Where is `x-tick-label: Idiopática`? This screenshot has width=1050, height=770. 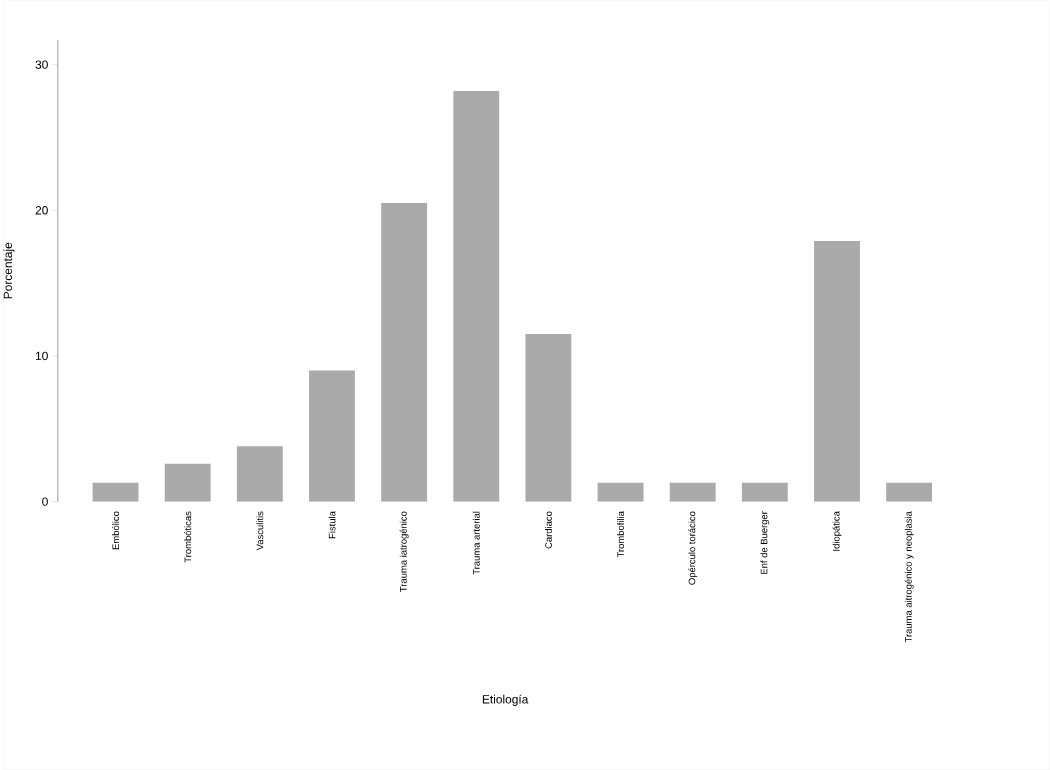
x-tick-label: Idiopática is located at coordinates (837, 531).